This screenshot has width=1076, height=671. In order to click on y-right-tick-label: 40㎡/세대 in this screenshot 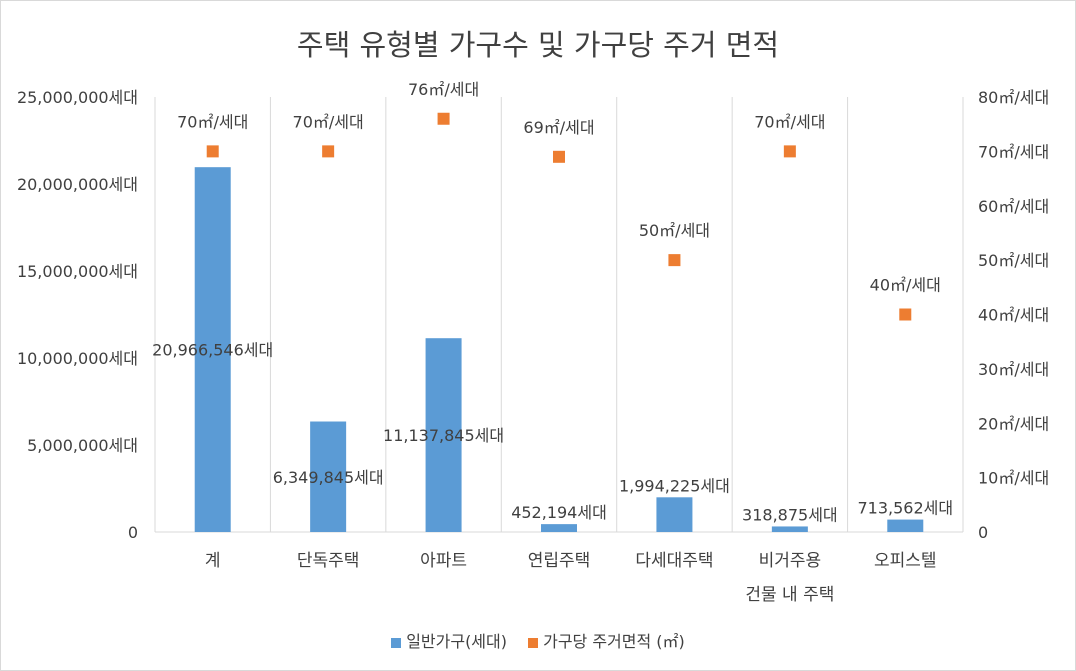, I will do `click(1013, 315)`.